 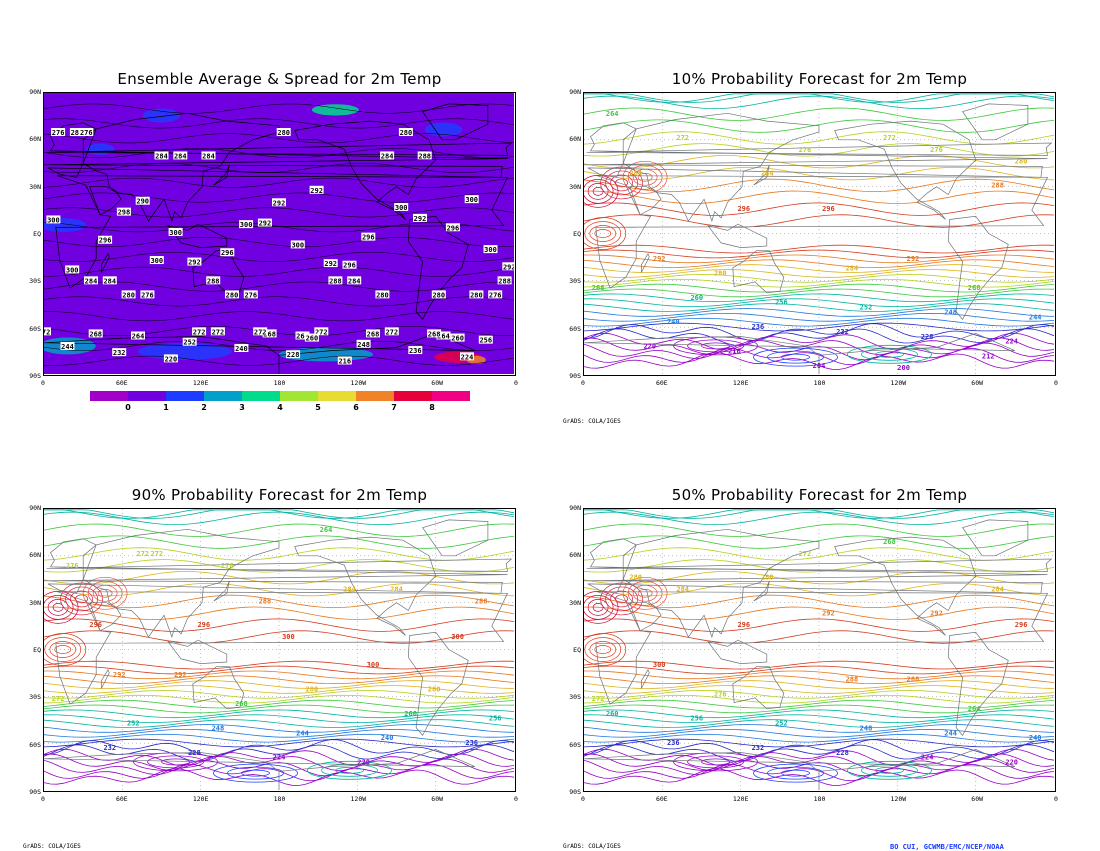 What do you see at coordinates (58, 133) in the screenshot?
I see `contour-label-text: 276` at bounding box center [58, 133].